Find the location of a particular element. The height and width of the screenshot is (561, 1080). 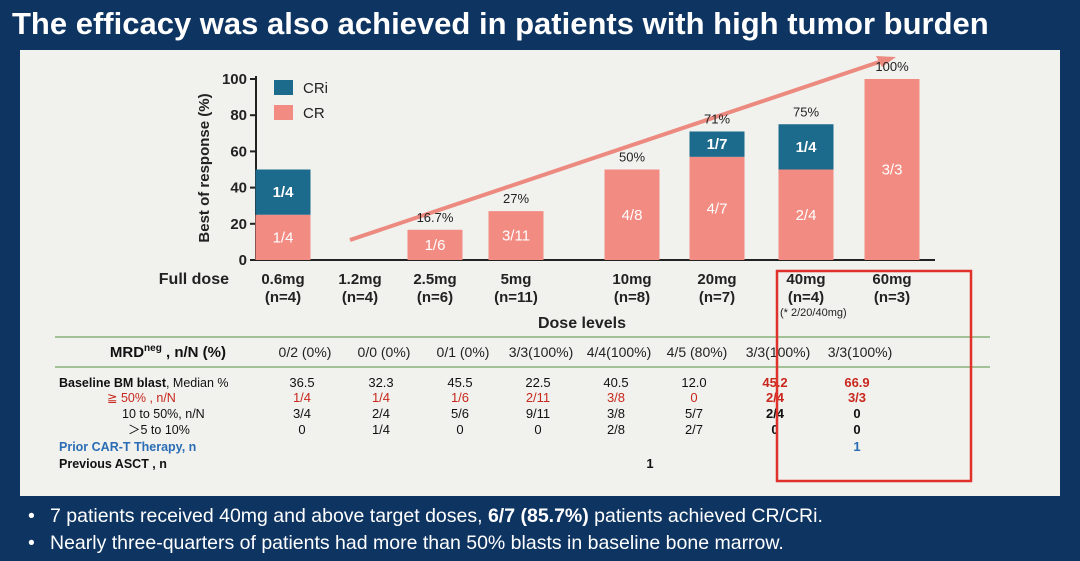

table-cell: 2/8 is located at coordinates (616, 429).